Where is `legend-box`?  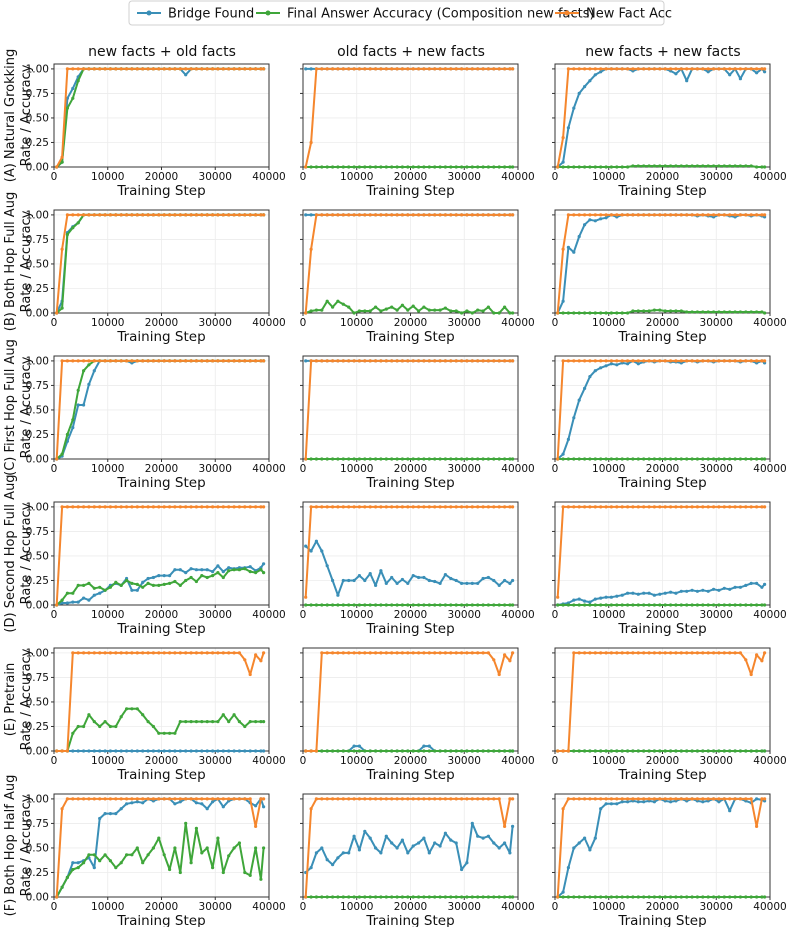 legend-box is located at coordinates (396, 13).